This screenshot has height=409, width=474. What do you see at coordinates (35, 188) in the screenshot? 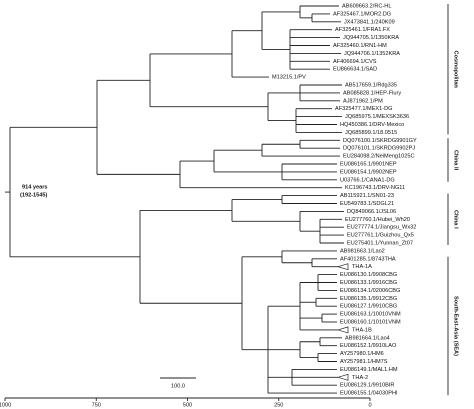
I see `node-age: 914 years` at bounding box center [35, 188].